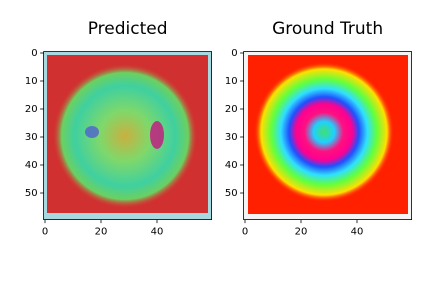  What do you see at coordinates (128, 29) in the screenshot?
I see `subplot-title: Predicted` at bounding box center [128, 29].